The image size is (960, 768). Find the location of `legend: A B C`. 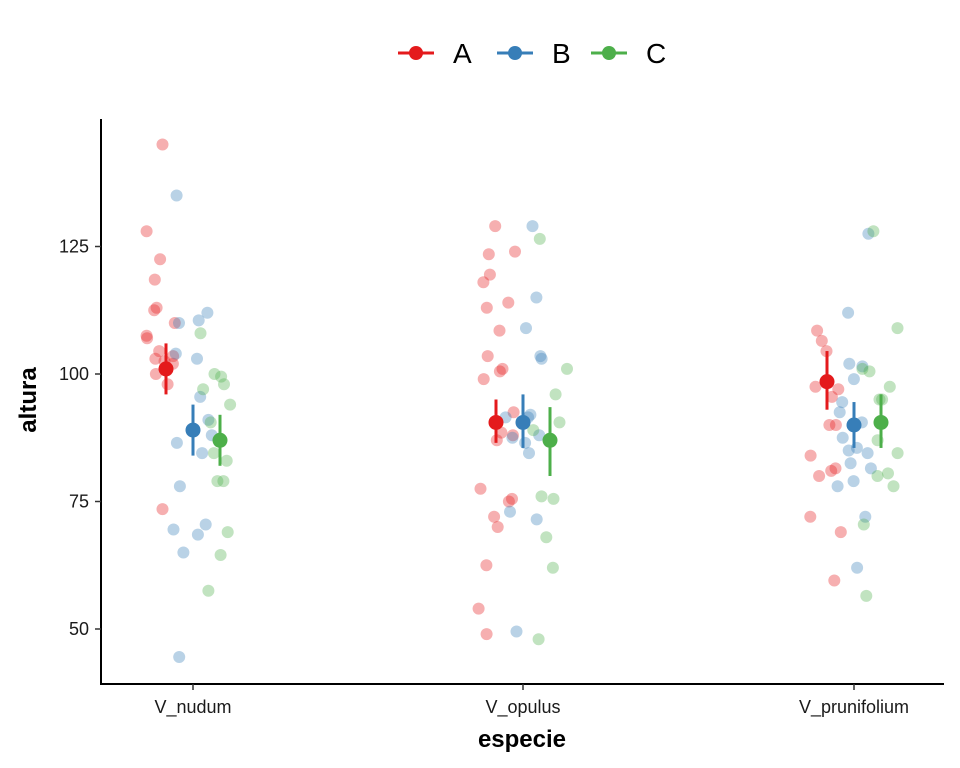

legend: A B C is located at coordinates (532, 53).